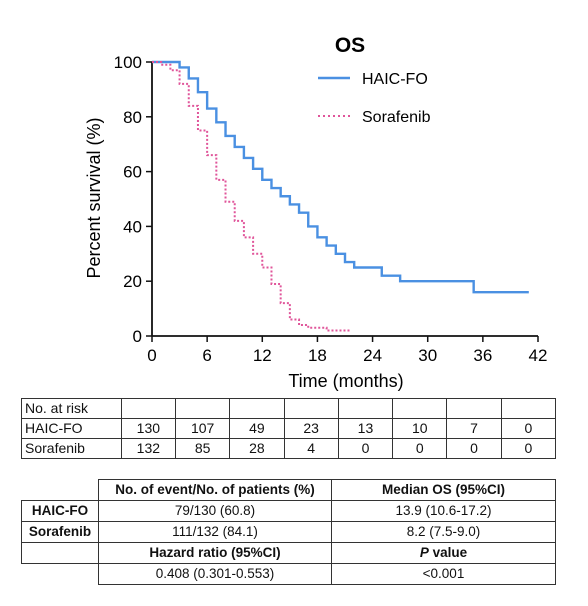 This screenshot has height=606, width=588. I want to click on y-tick-label: 40, so click(132, 226).